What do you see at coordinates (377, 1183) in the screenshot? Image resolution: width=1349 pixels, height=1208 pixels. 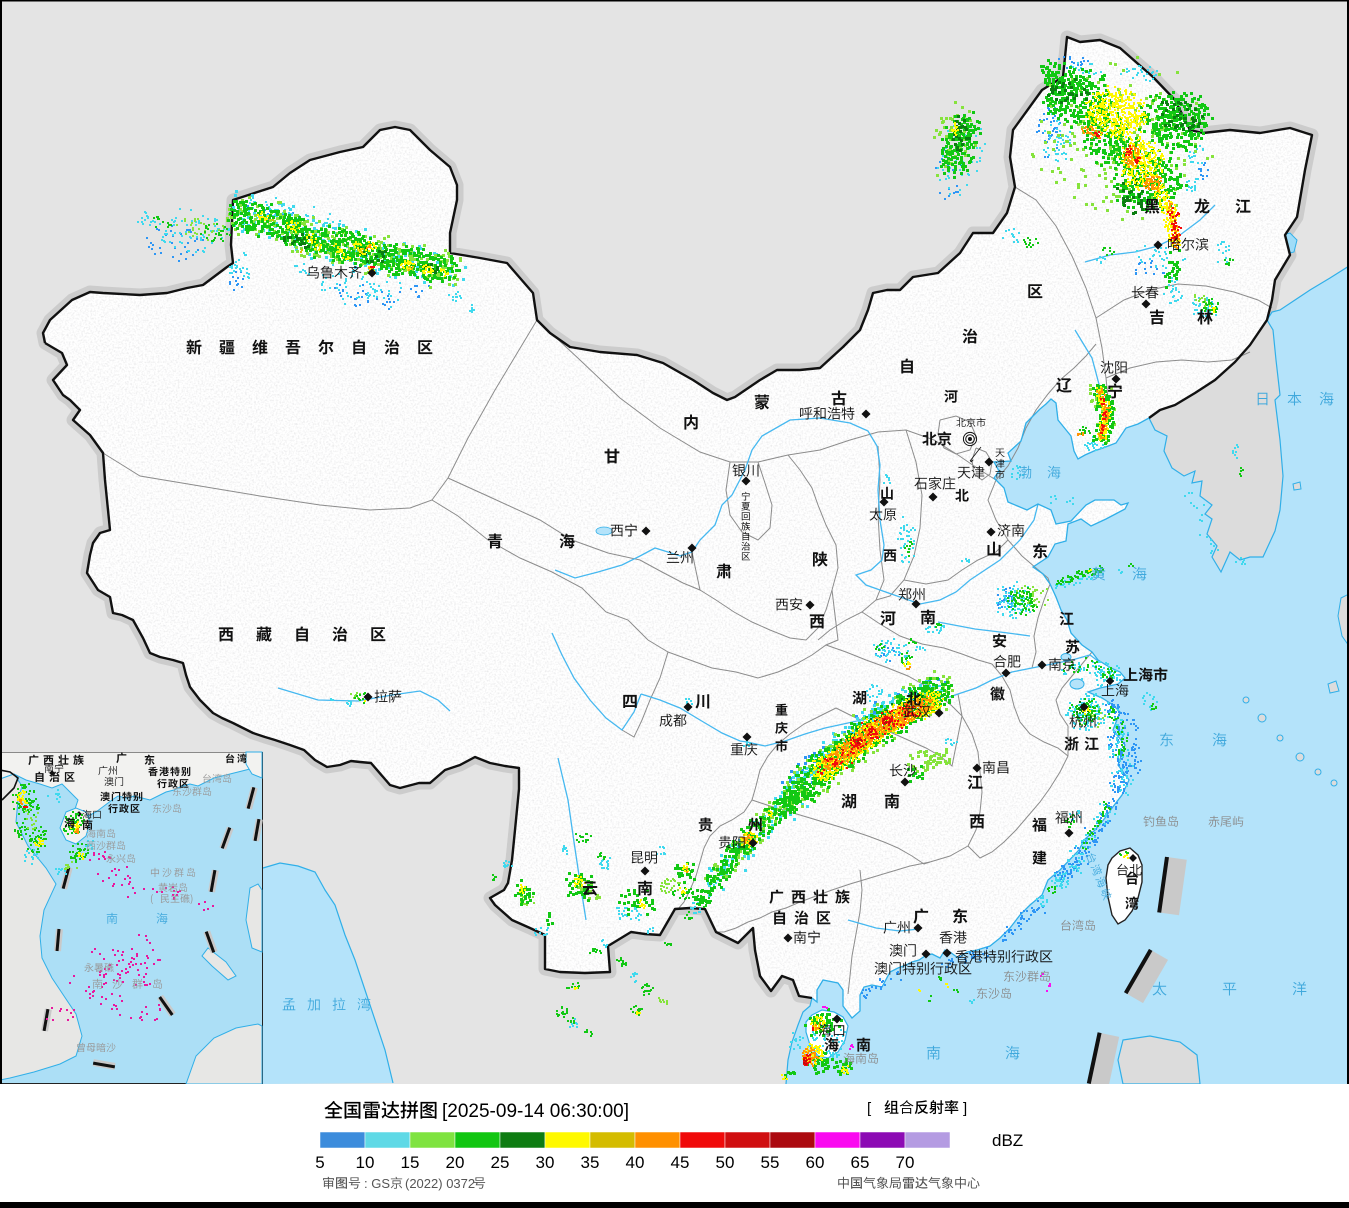 I see `svg-text:: GS: : GS` at bounding box center [377, 1183].